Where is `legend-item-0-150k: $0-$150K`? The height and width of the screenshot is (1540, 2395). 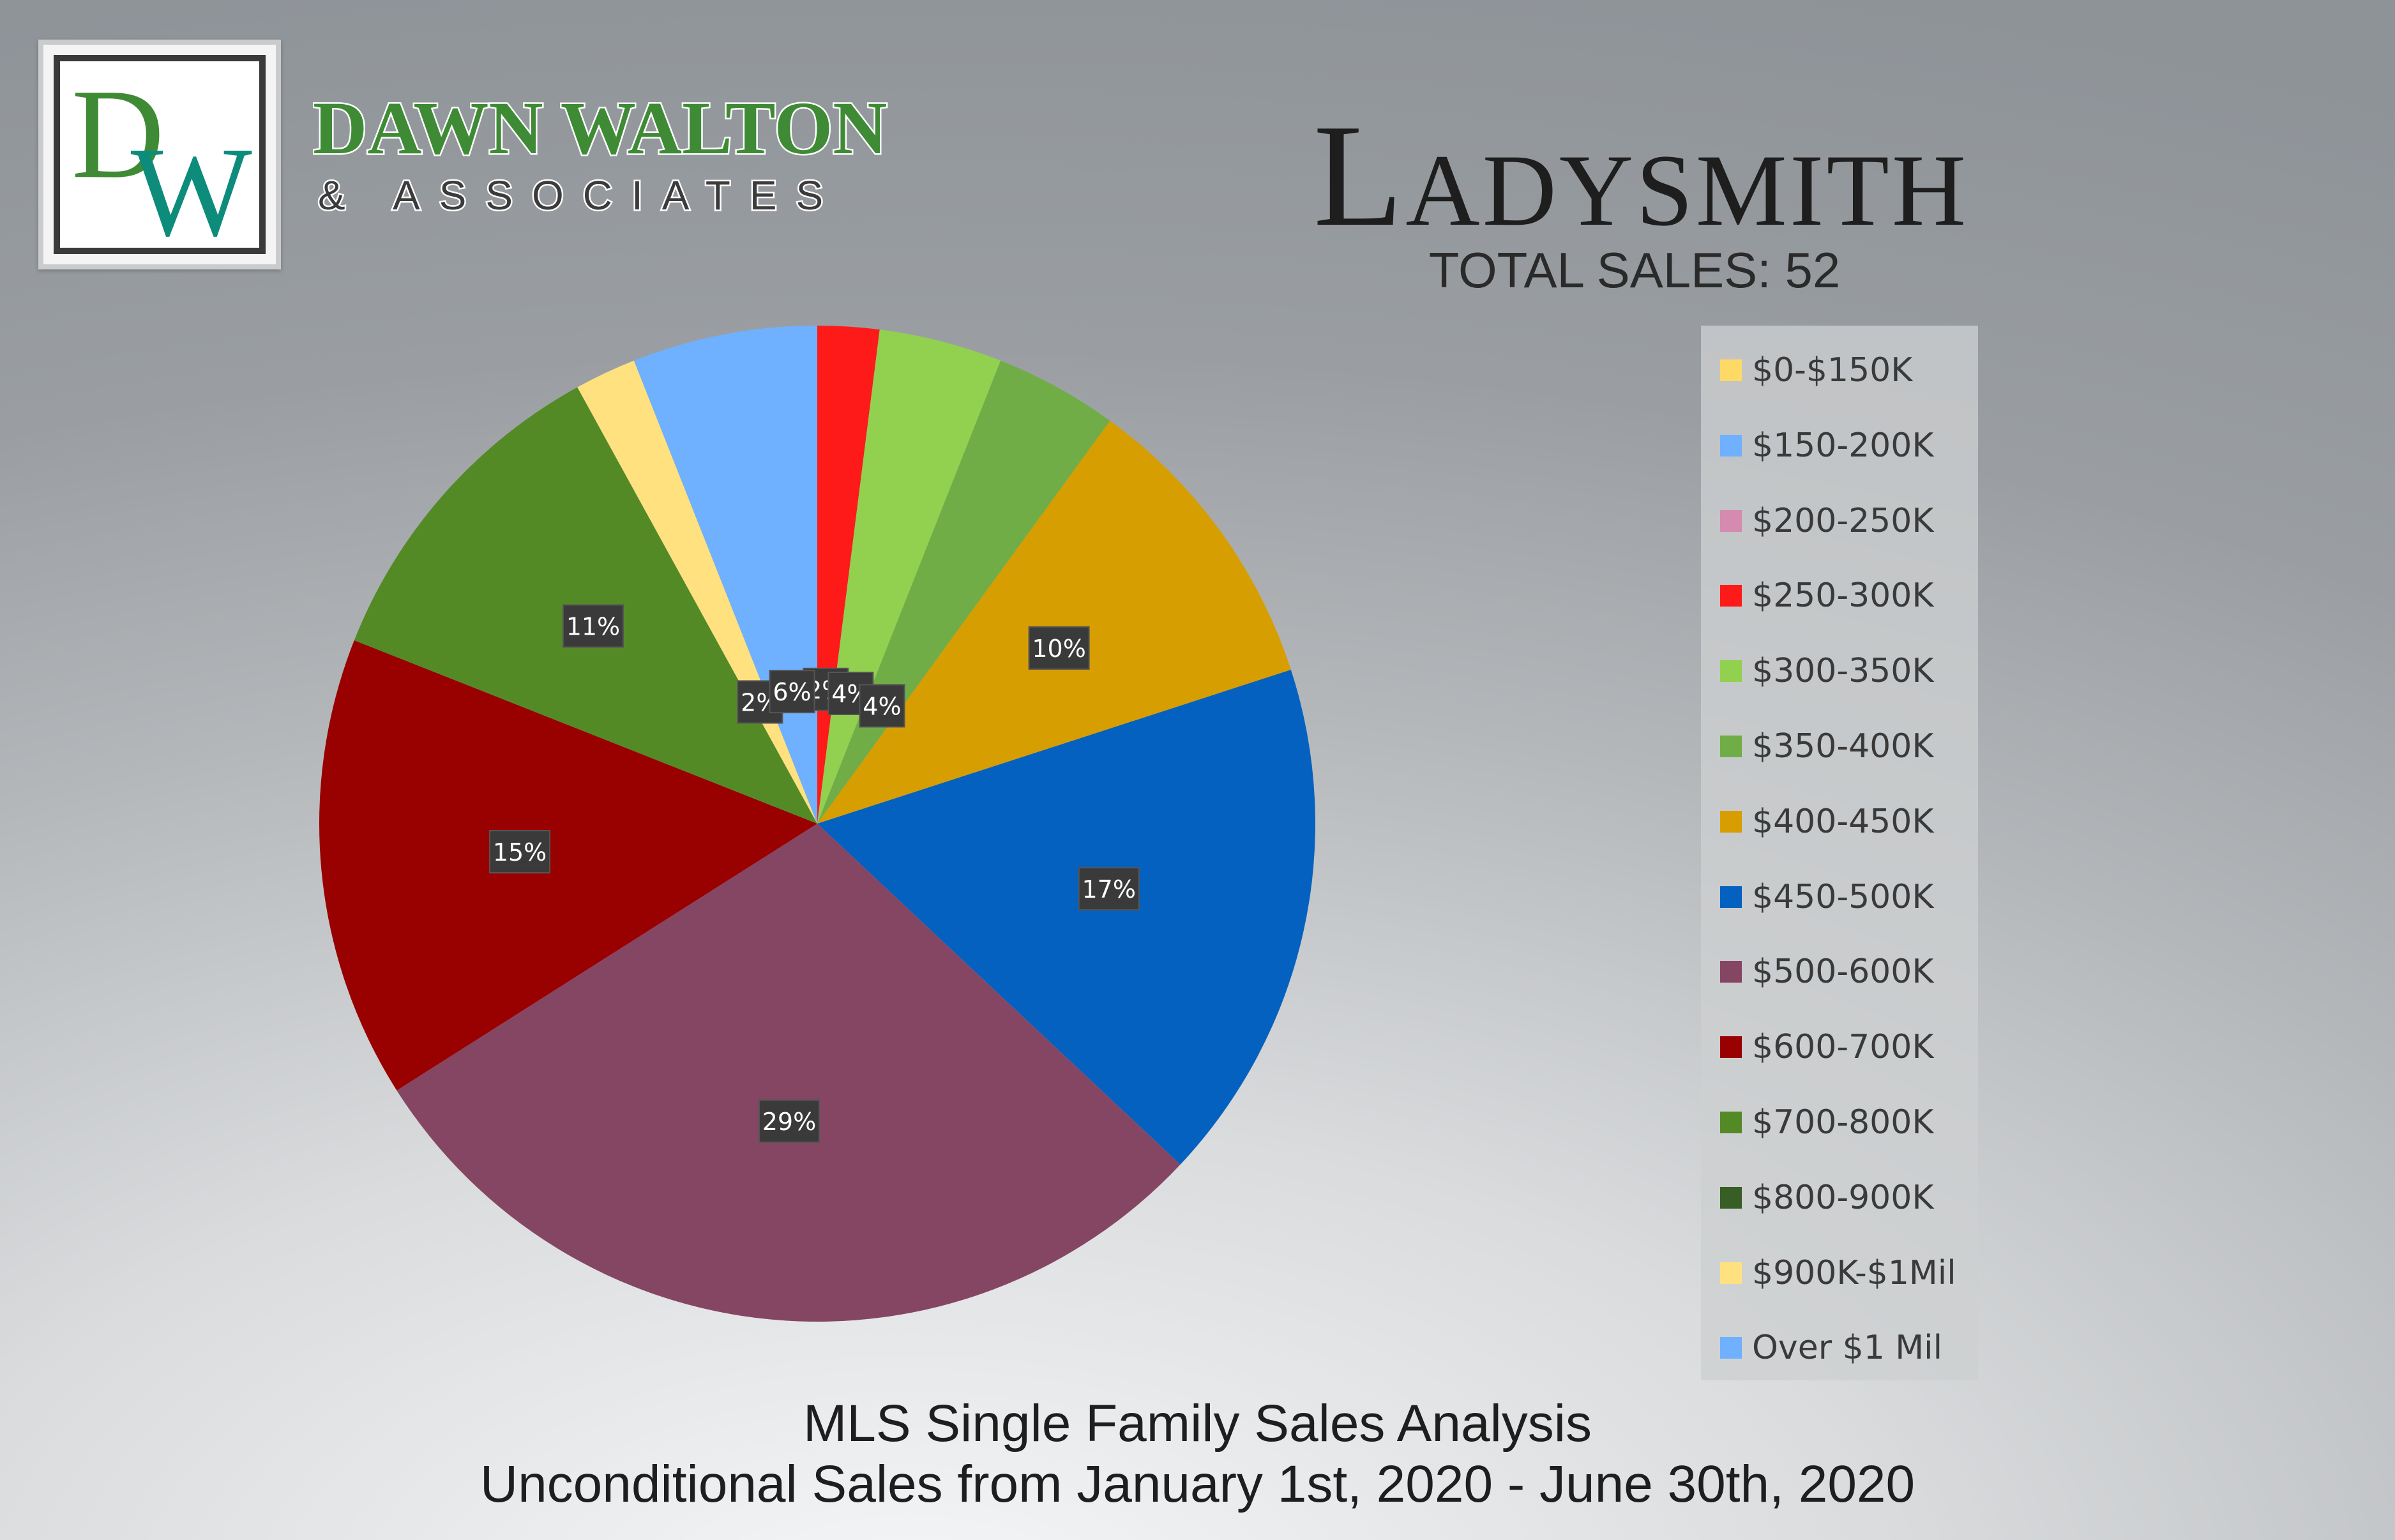
legend-item-0-150k: $0-$150K is located at coordinates (1816, 370).